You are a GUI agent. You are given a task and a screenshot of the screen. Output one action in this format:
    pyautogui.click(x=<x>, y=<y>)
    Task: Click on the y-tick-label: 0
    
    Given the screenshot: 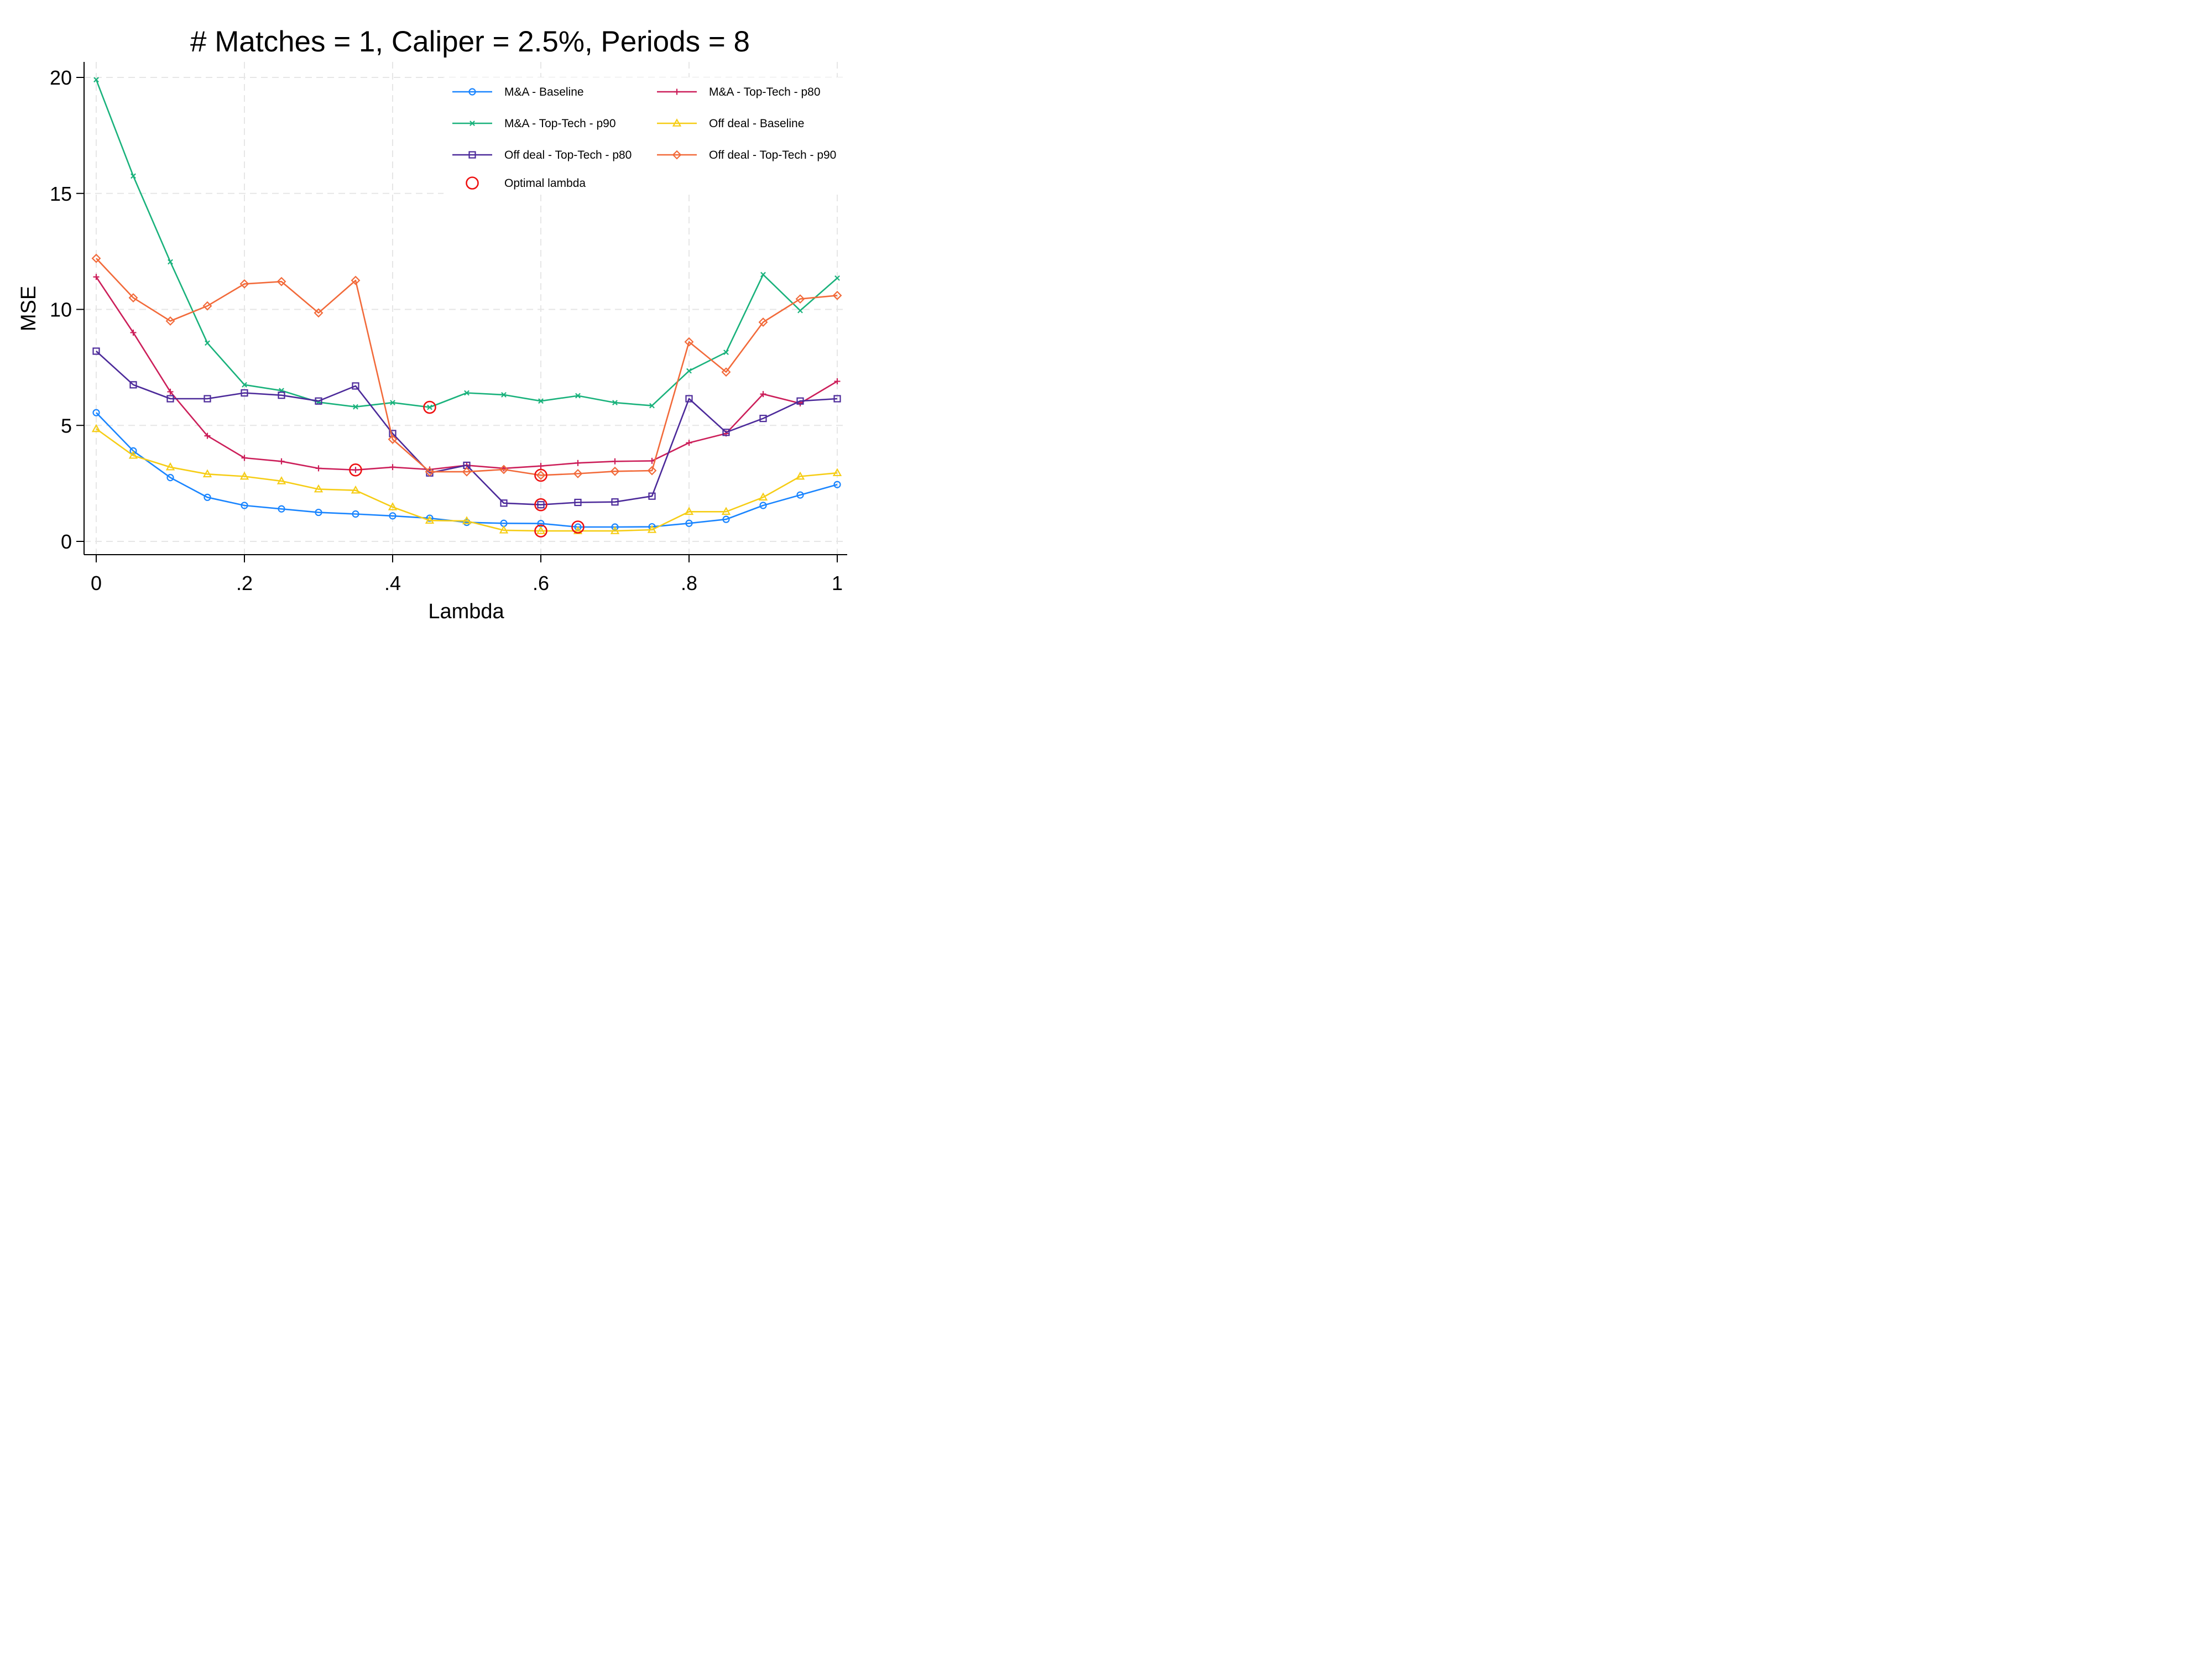 What is the action you would take?
    pyautogui.click(x=67, y=542)
    